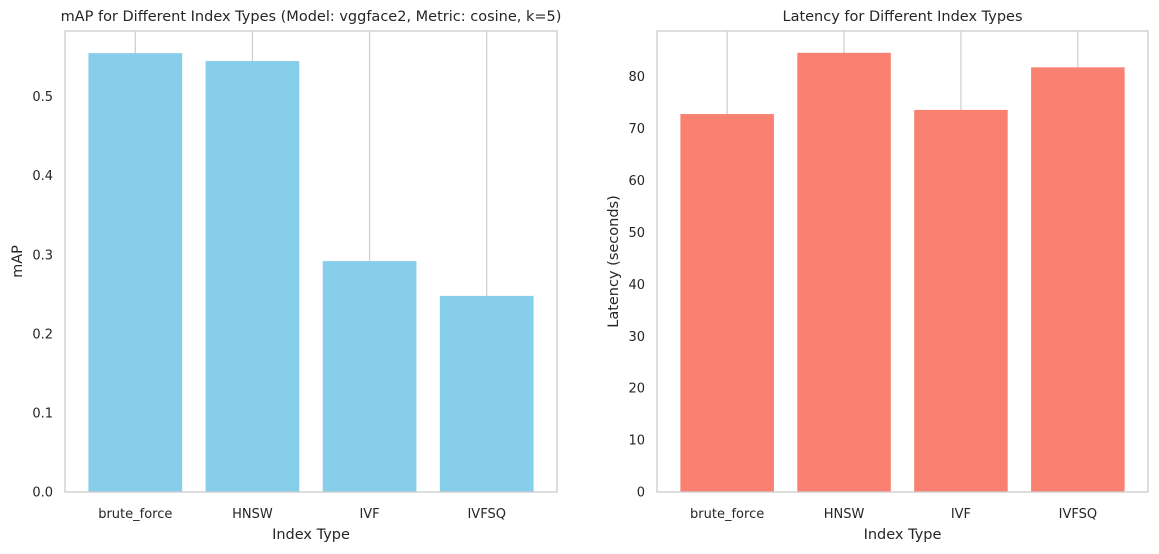 The height and width of the screenshot is (554, 1159). Describe the element at coordinates (18, 261) in the screenshot. I see `map-y-axis-label: mAP` at that location.